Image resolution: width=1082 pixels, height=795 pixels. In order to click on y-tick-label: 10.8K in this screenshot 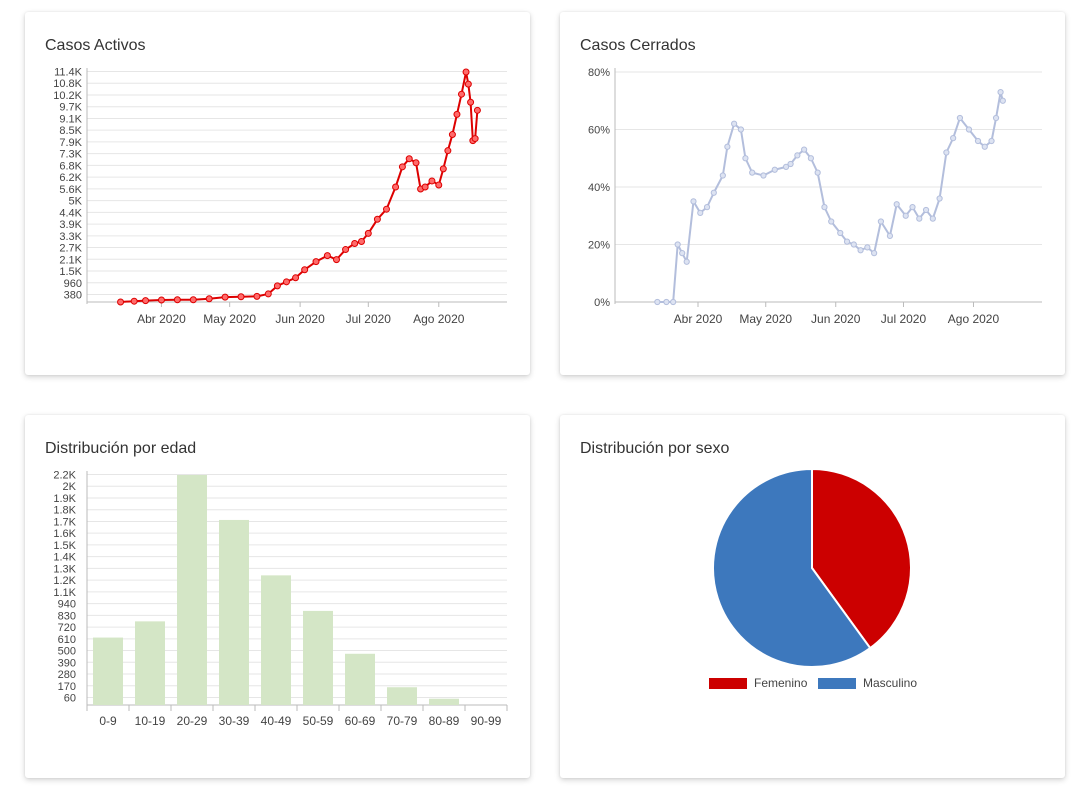, I will do `click(67, 84)`.